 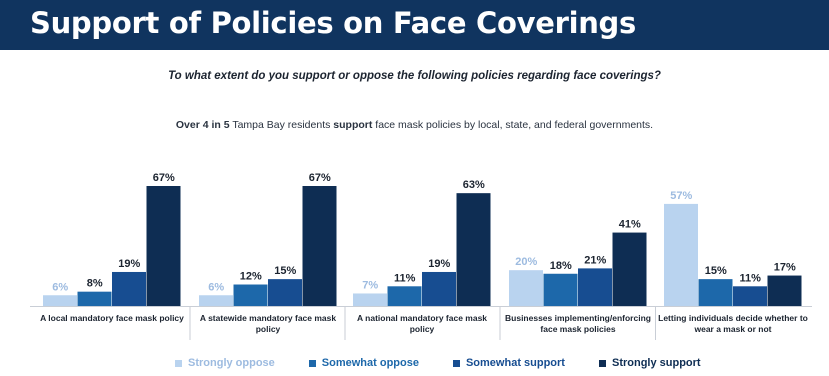 I want to click on category-label: wear a mask or not, so click(x=732, y=329).